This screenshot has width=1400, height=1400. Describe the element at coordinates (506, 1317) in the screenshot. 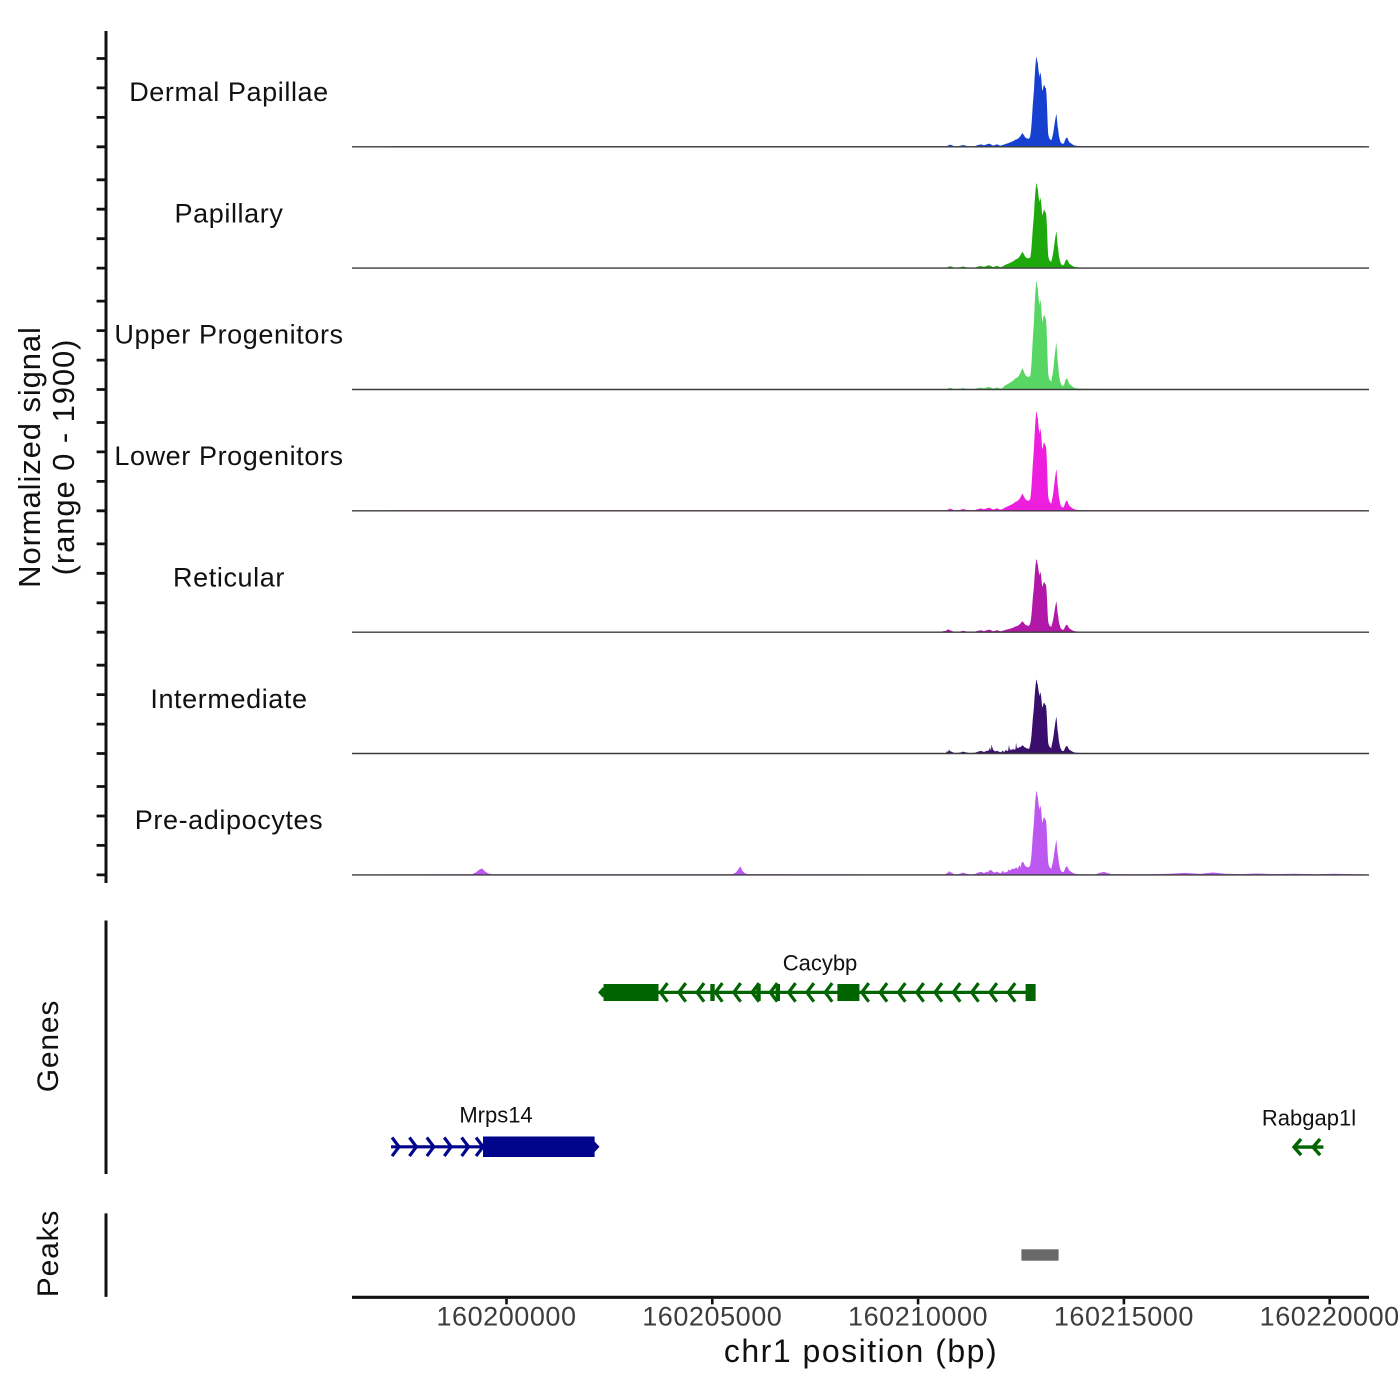

I see `svg-text: 160200000` at that location.